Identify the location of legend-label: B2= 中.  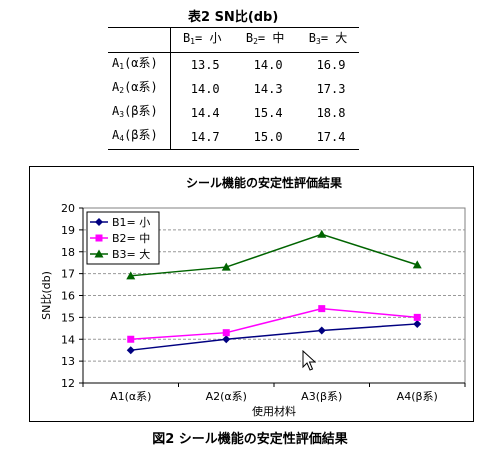
(131, 238).